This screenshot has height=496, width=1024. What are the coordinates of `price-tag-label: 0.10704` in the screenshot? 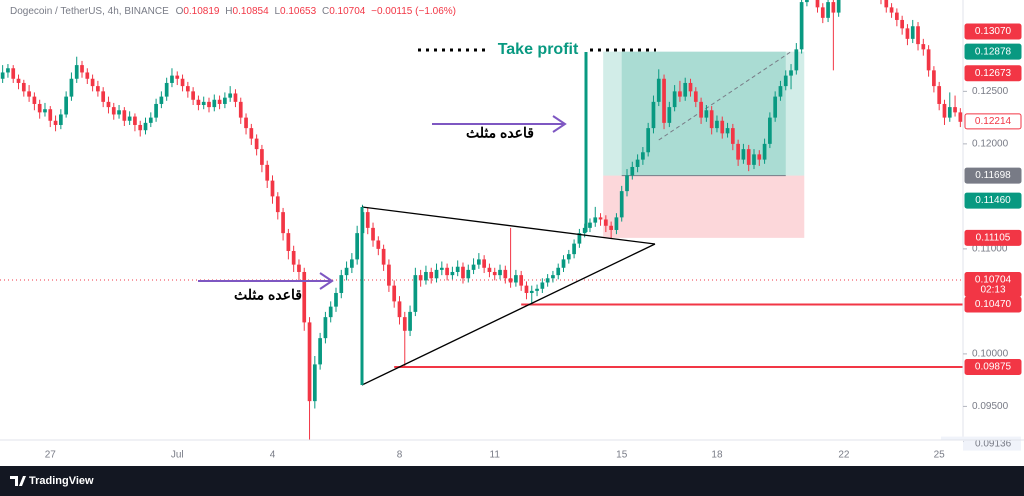 It's located at (993, 280).